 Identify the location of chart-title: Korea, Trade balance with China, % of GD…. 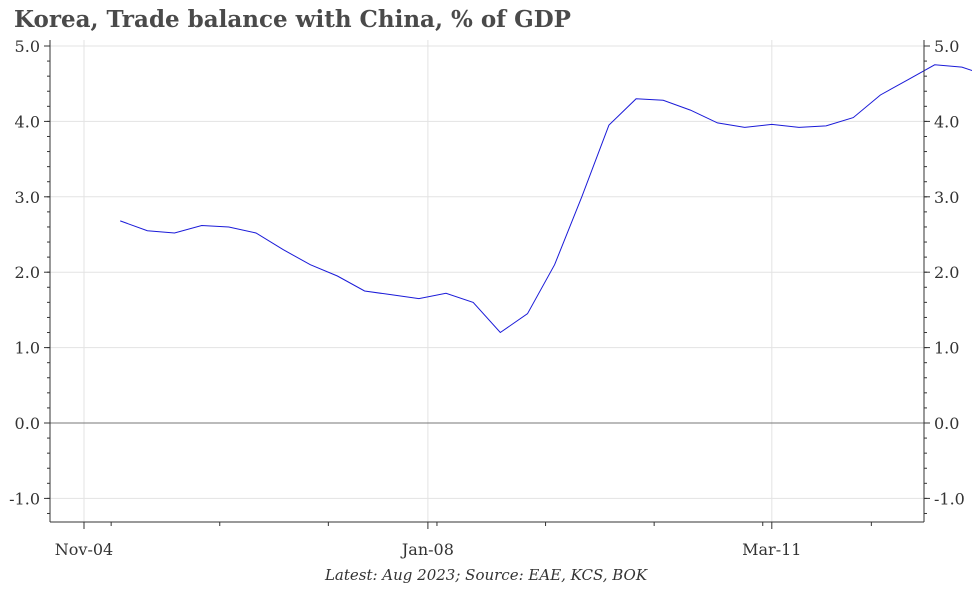
(292, 19).